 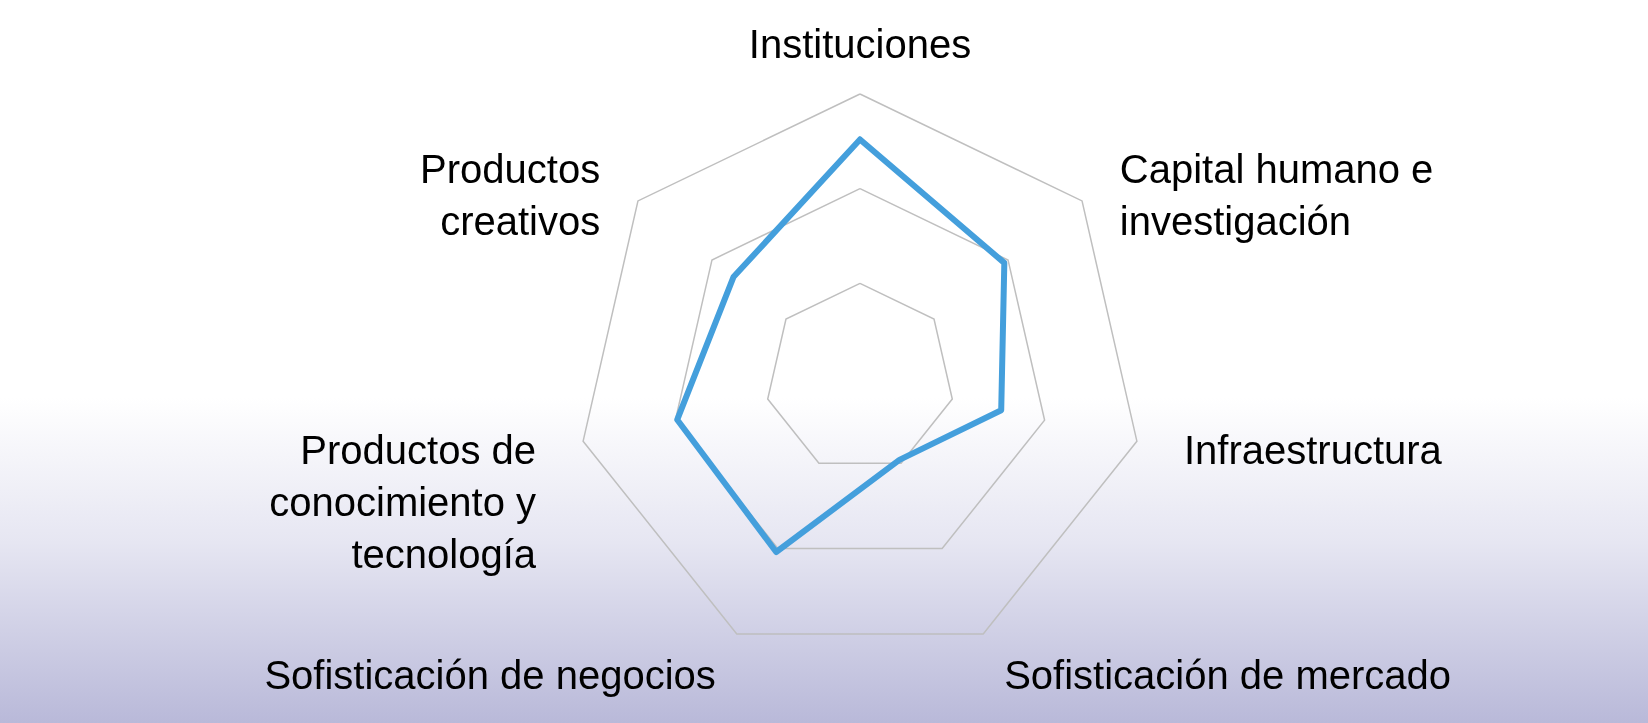 I want to click on spoke-label: Capital humano e investigación, so click(x=1276, y=194).